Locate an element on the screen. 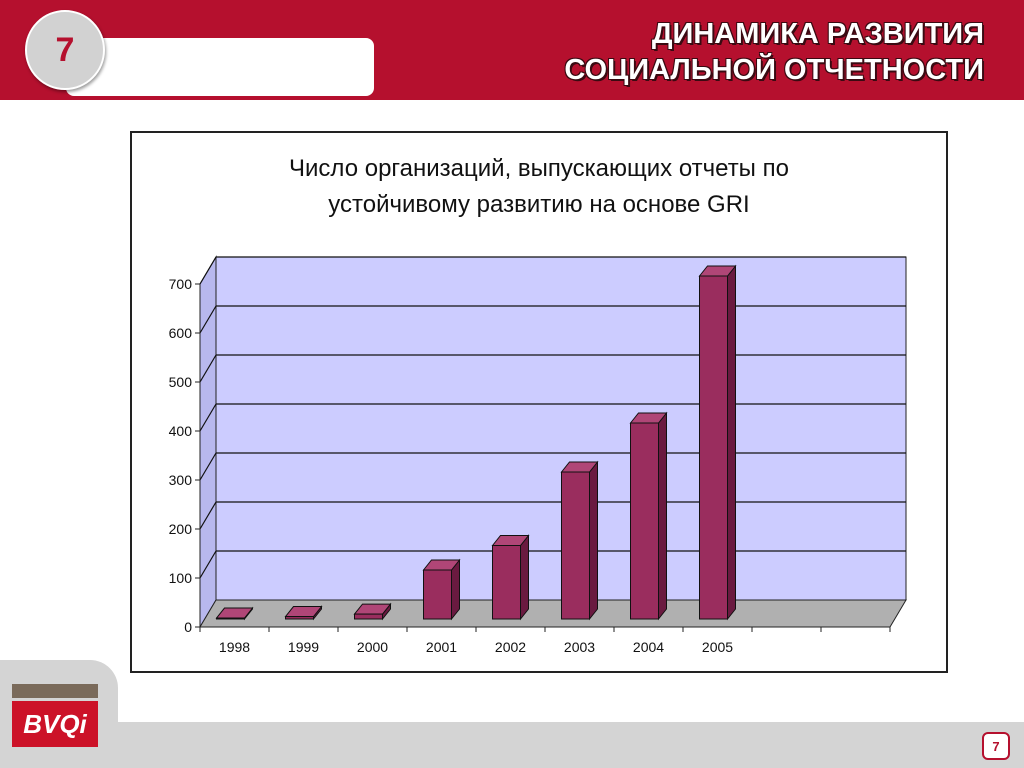 This screenshot has height=768, width=1024. x-tick-label: 2005 is located at coordinates (717, 647).